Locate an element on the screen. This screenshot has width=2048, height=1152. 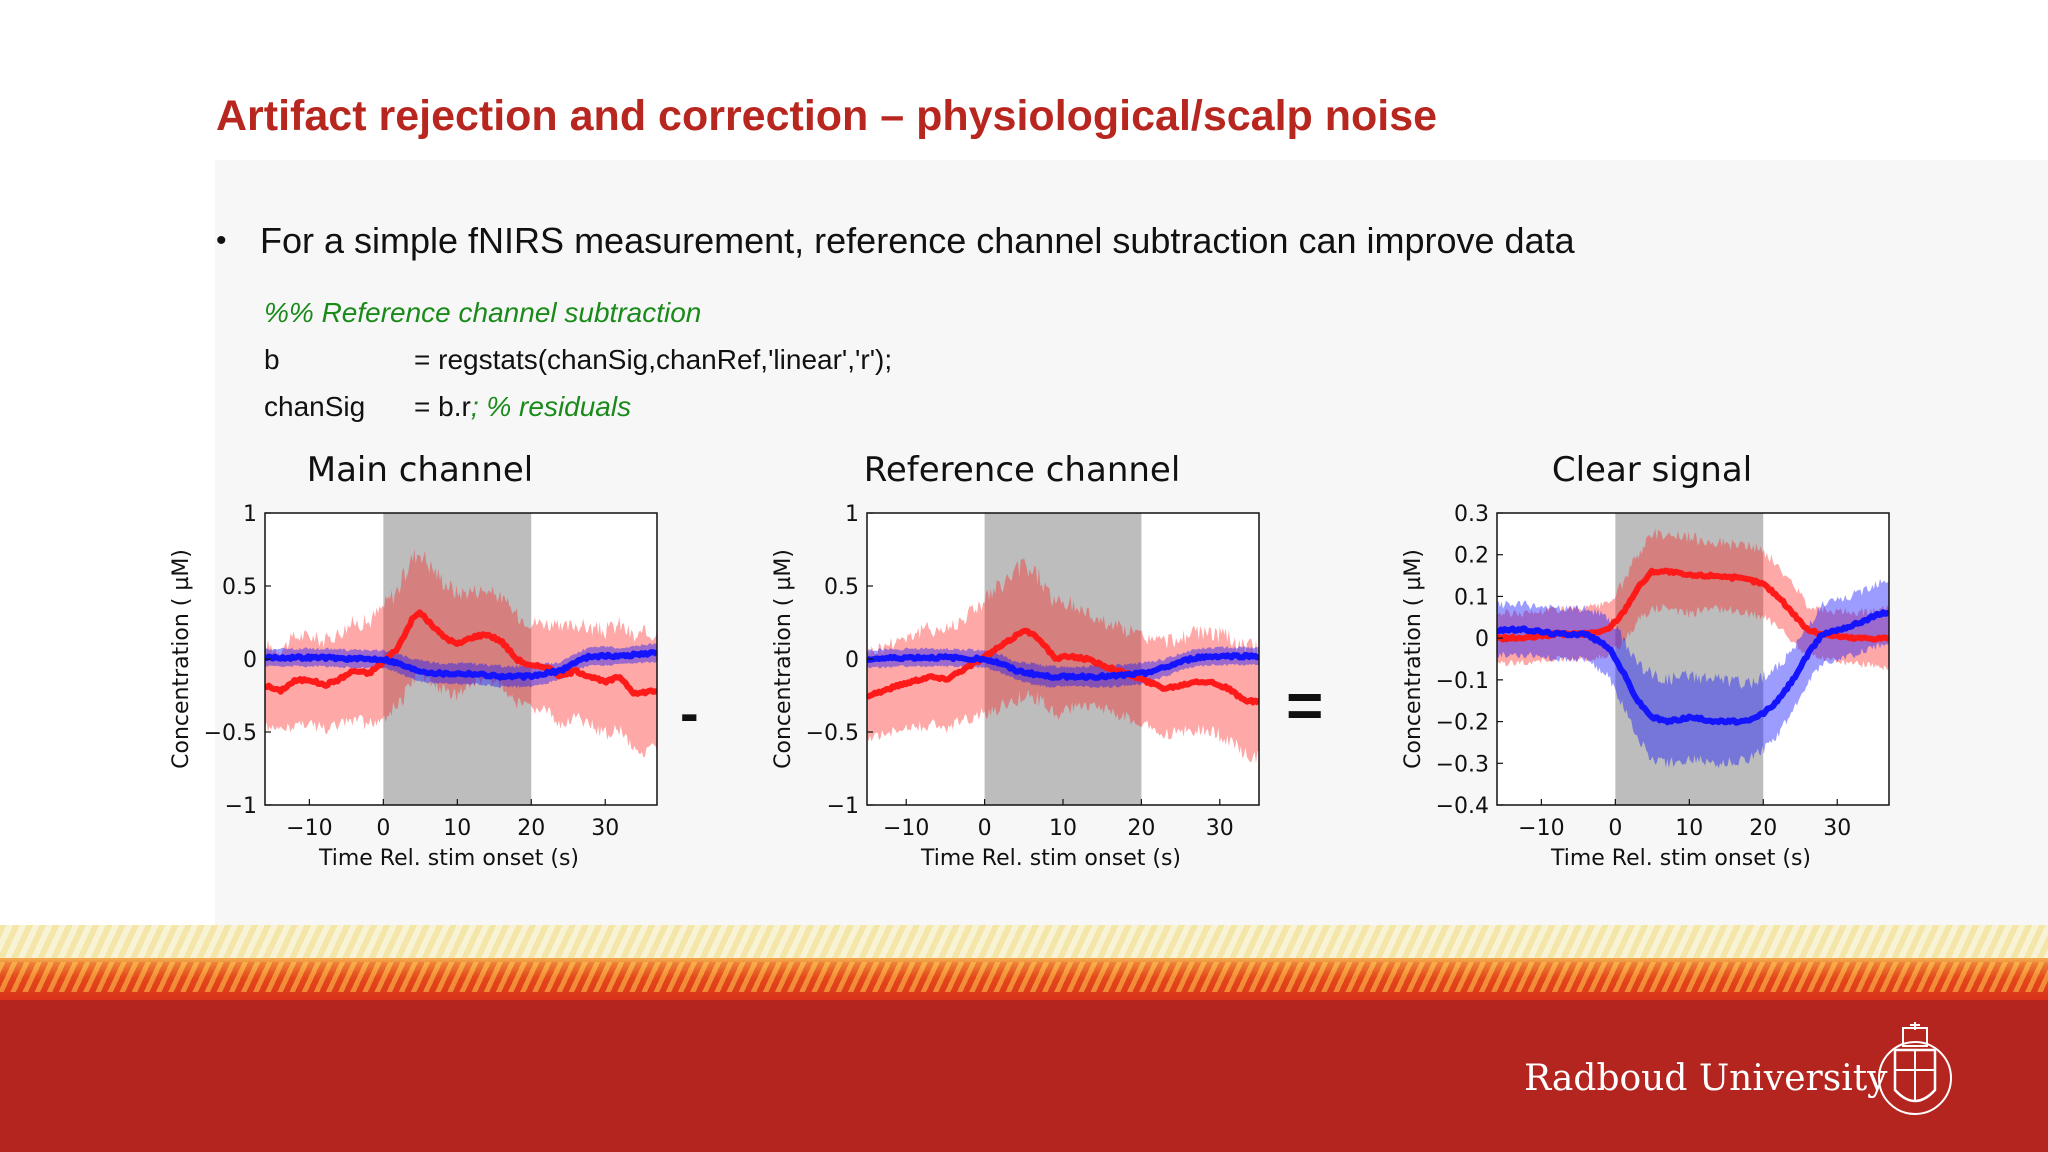
university-name: Radboud University is located at coordinates (1706, 1078).